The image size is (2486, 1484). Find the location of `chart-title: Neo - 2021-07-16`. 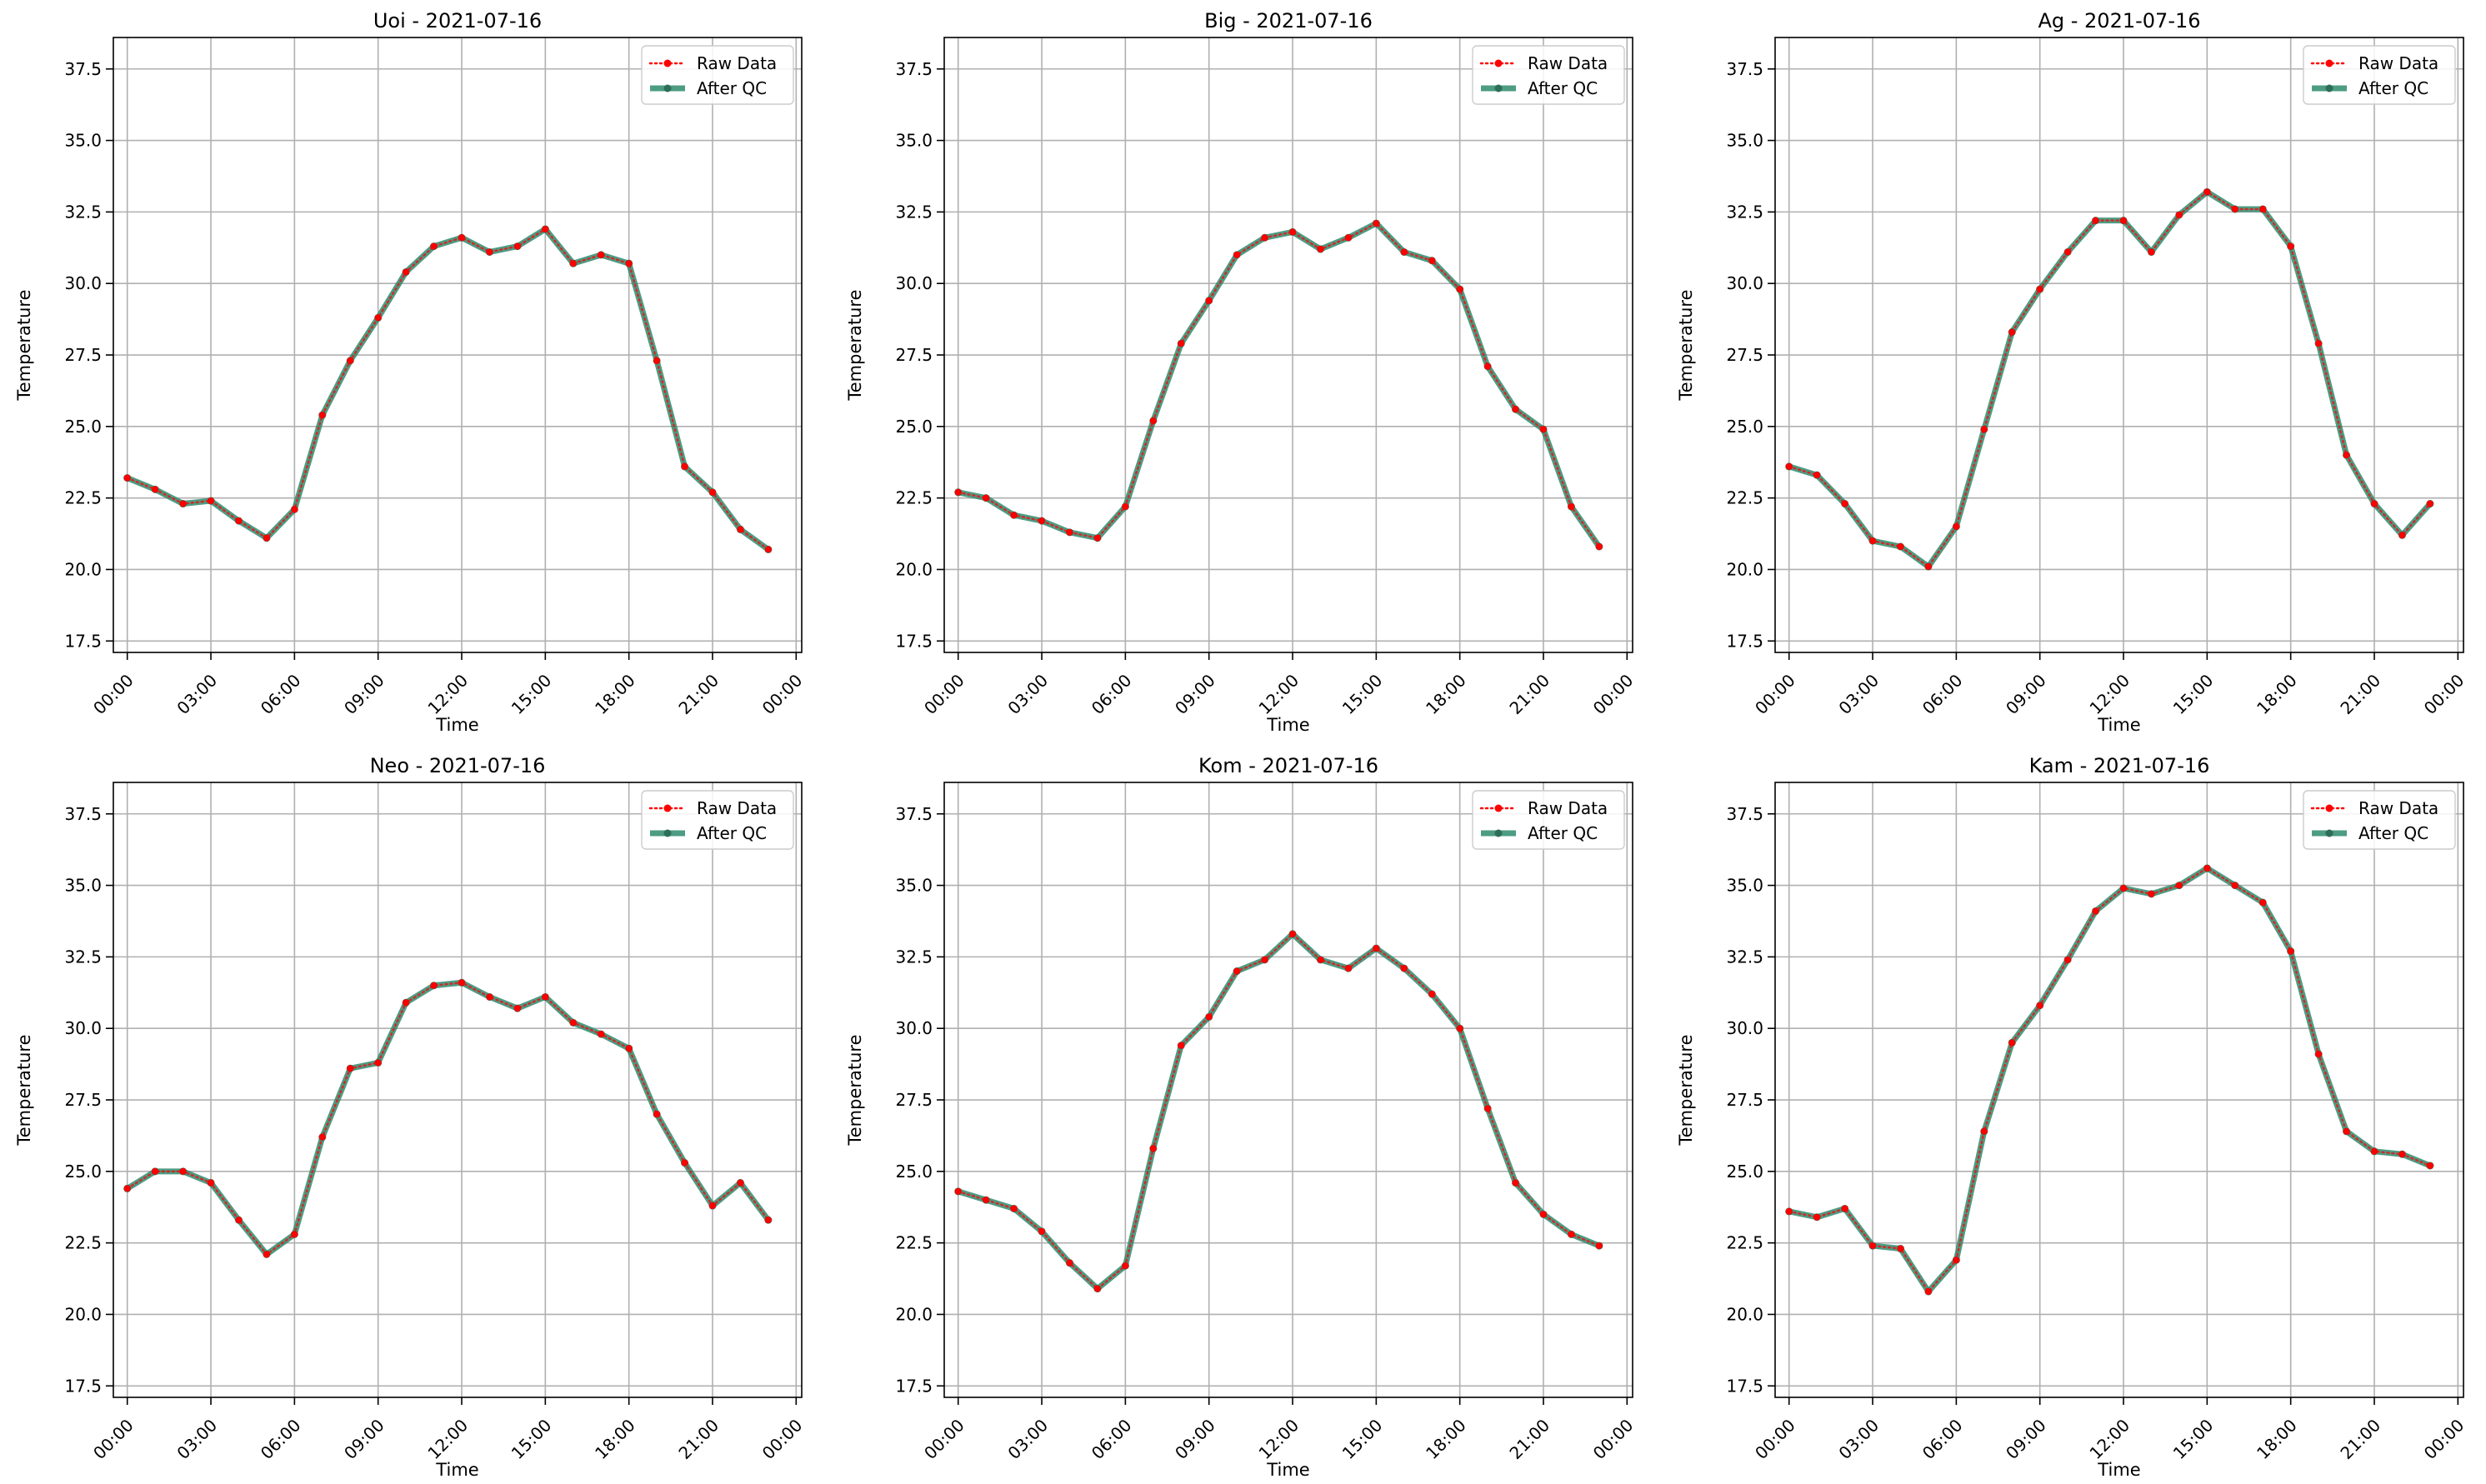

chart-title: Neo - 2021-07-16 is located at coordinates (458, 765).